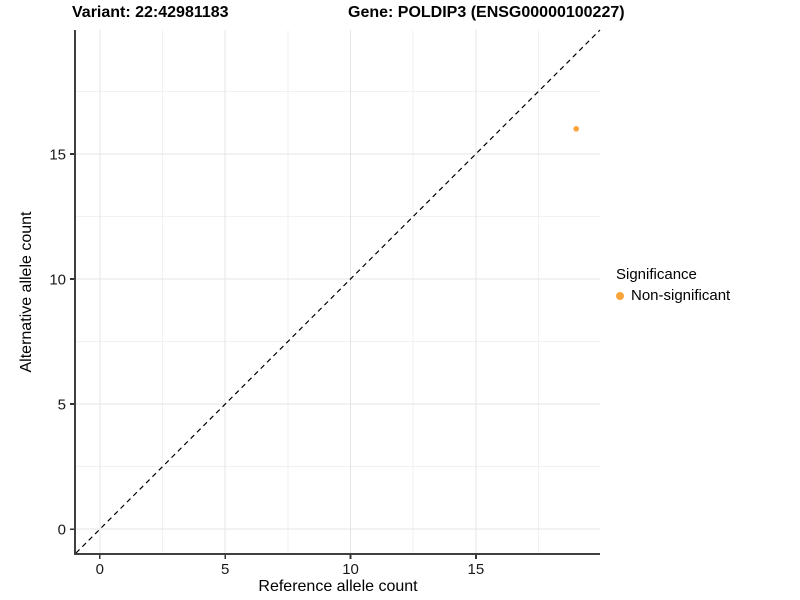 The width and height of the screenshot is (800, 600). What do you see at coordinates (350, 569) in the screenshot?
I see `x-tick-label: 10` at bounding box center [350, 569].